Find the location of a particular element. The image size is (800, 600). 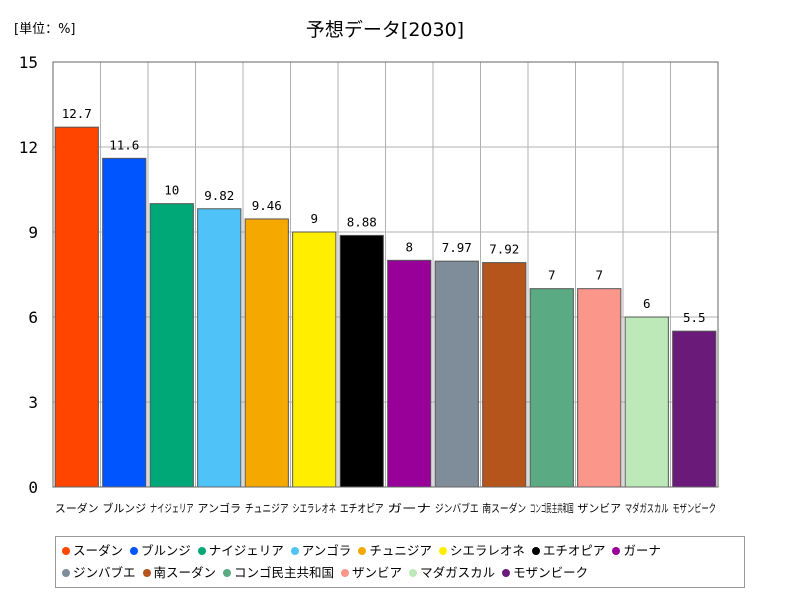

x-tick-label: シエラレオネ is located at coordinates (314, 508).